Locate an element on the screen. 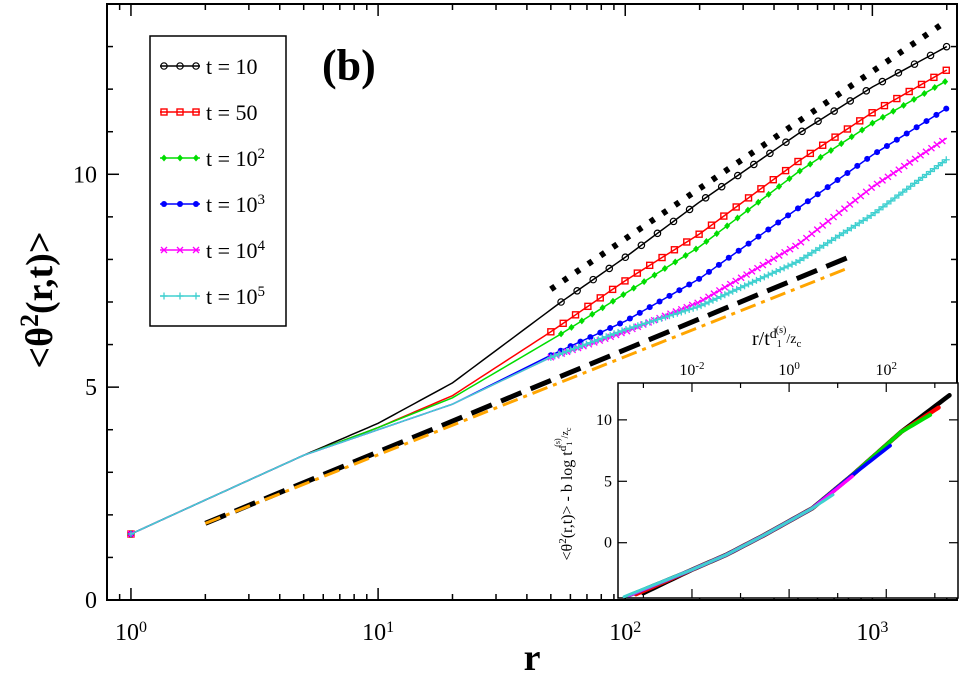  legend-frame is located at coordinates (218, 181).